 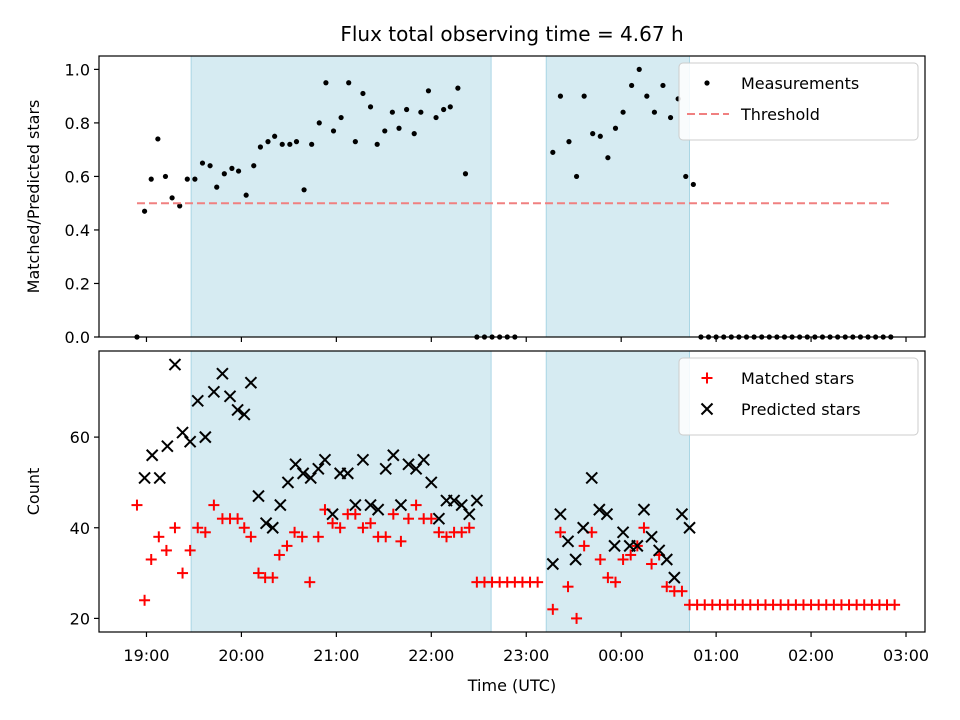 I want to click on x-tick-label: 01:00, so click(x=716, y=655).